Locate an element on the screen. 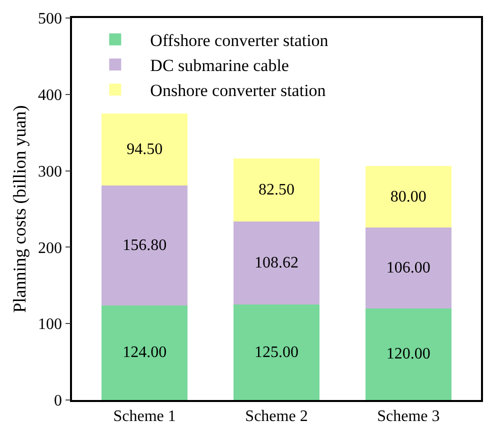 The width and height of the screenshot is (487, 428). legend-label: Onshore converter station is located at coordinates (238, 90).